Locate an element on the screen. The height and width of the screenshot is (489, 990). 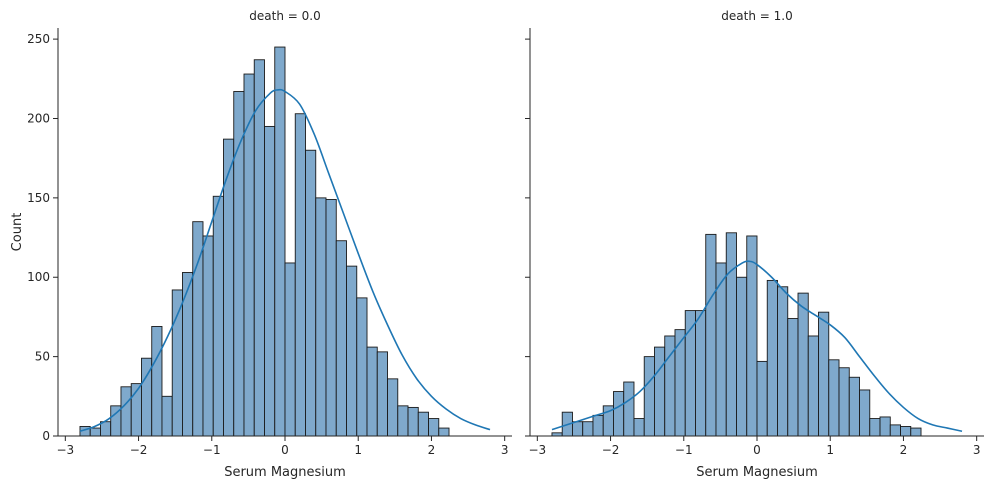
kde-curve is located at coordinates (757, 346).